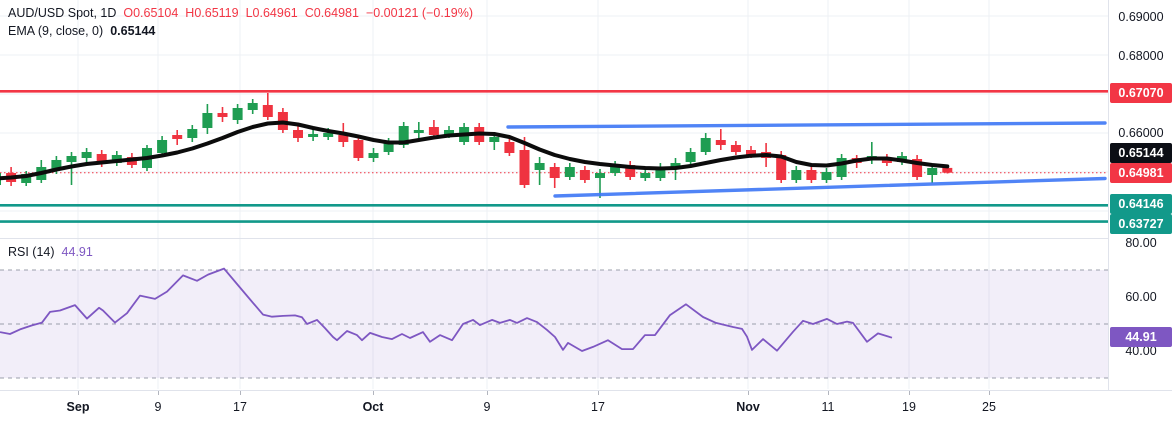  What do you see at coordinates (373, 407) in the screenshot?
I see `time-axis-label: Oct` at bounding box center [373, 407].